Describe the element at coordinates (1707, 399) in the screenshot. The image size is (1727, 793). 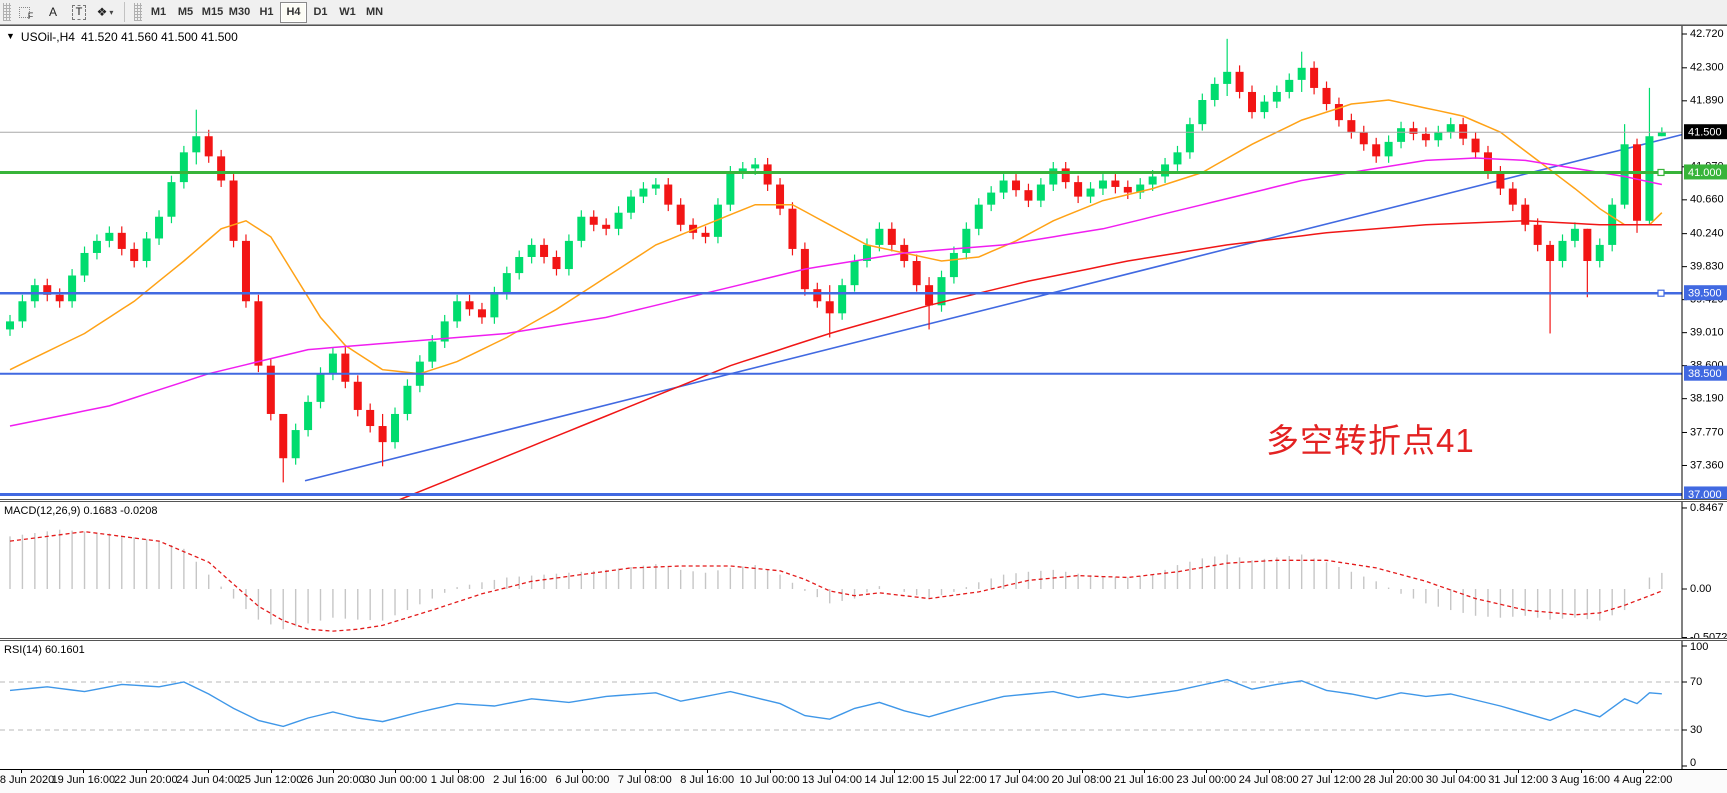
I see `price-tick-label: 38.190` at that location.